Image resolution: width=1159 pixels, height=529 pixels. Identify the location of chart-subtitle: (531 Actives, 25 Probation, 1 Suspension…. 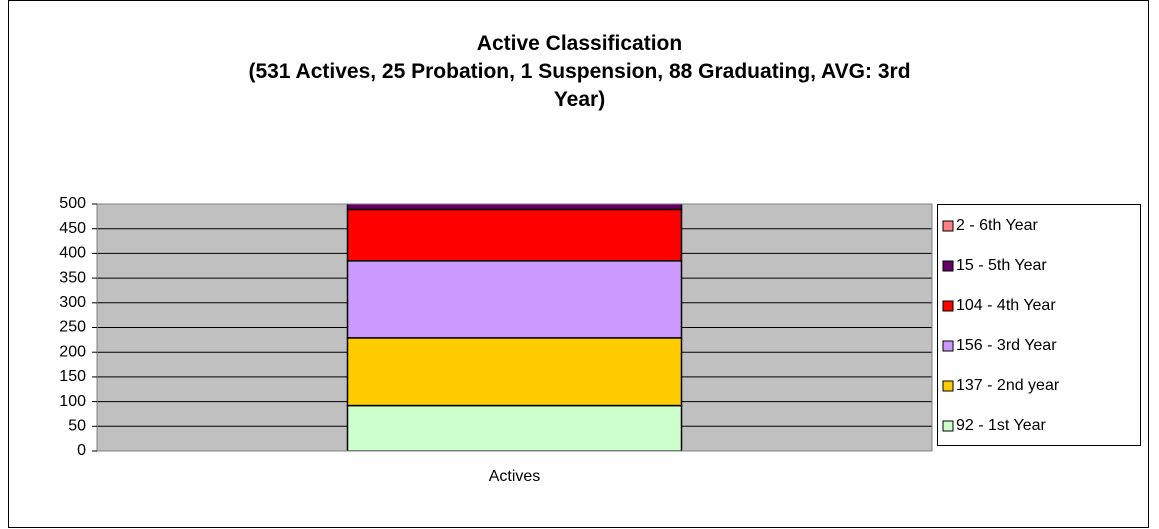
(579, 85).